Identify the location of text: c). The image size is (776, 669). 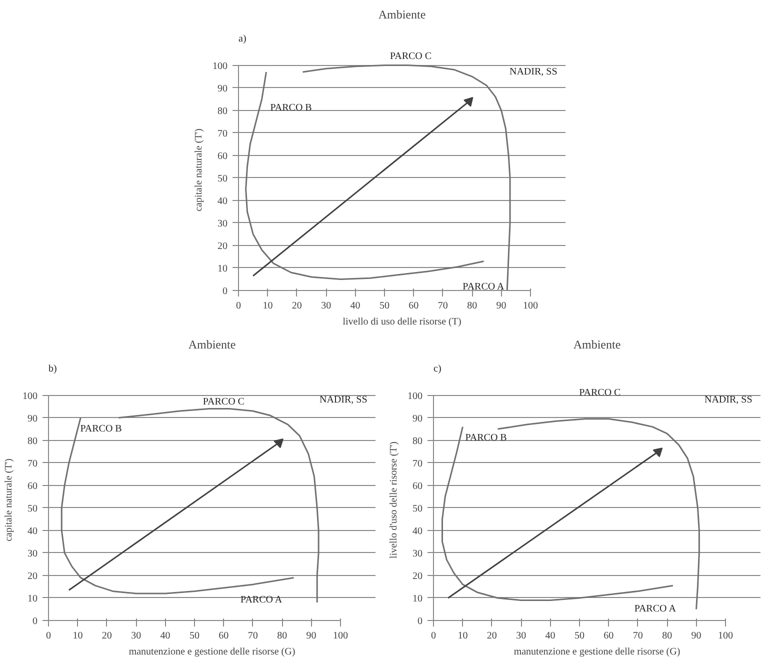
(438, 369).